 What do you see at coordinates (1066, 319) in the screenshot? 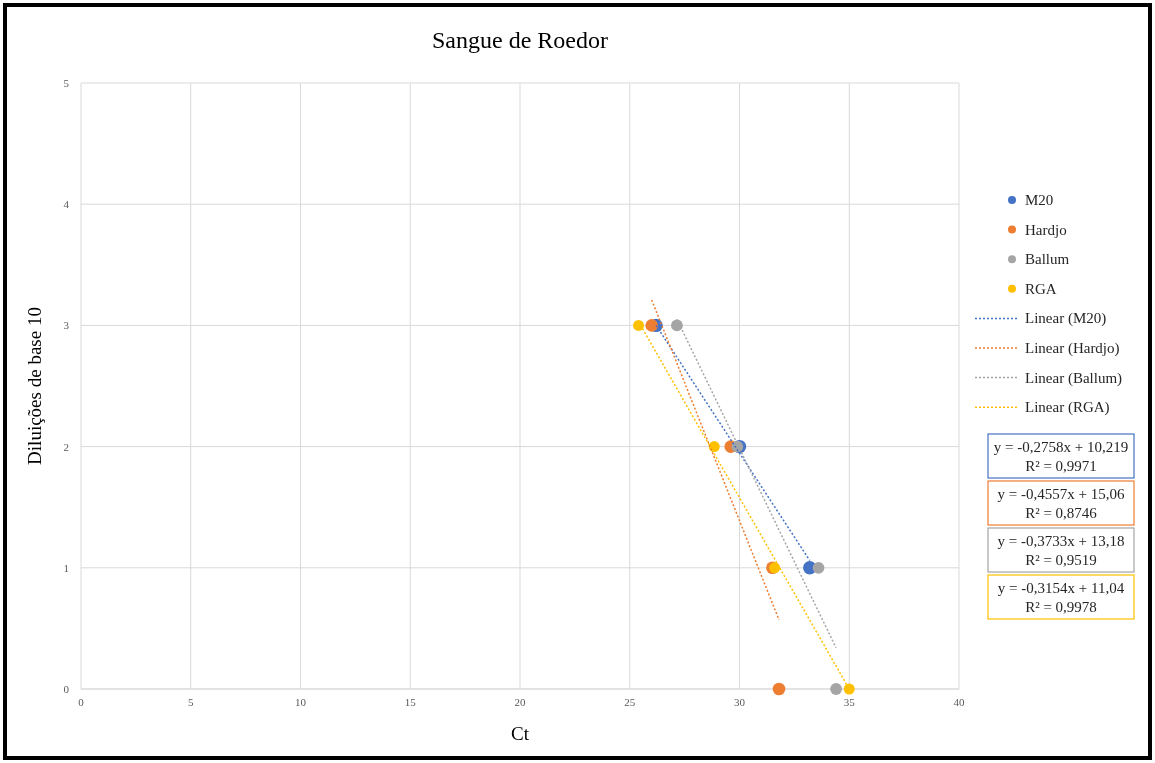
I see `legend-label: Linear (M20)` at bounding box center [1066, 319].